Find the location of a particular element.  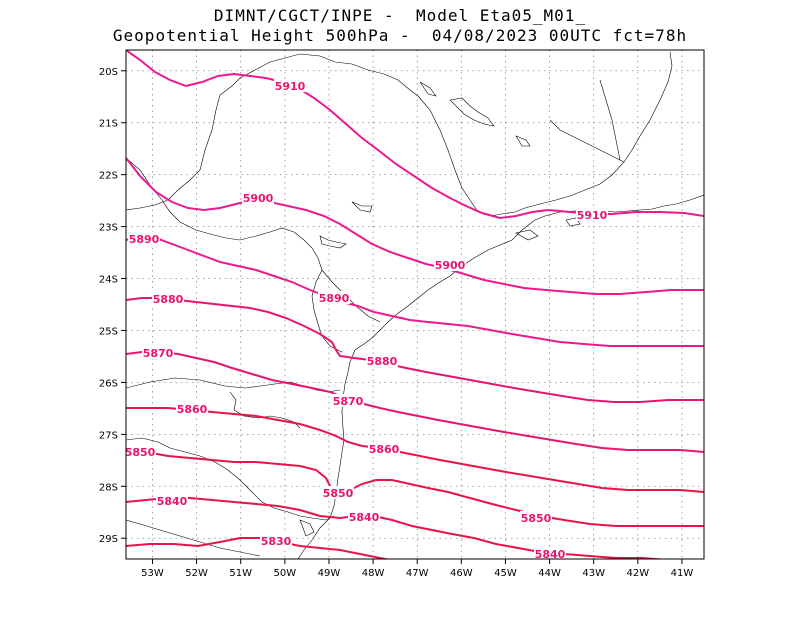

lon-tick-label: 42W is located at coordinates (638, 573).